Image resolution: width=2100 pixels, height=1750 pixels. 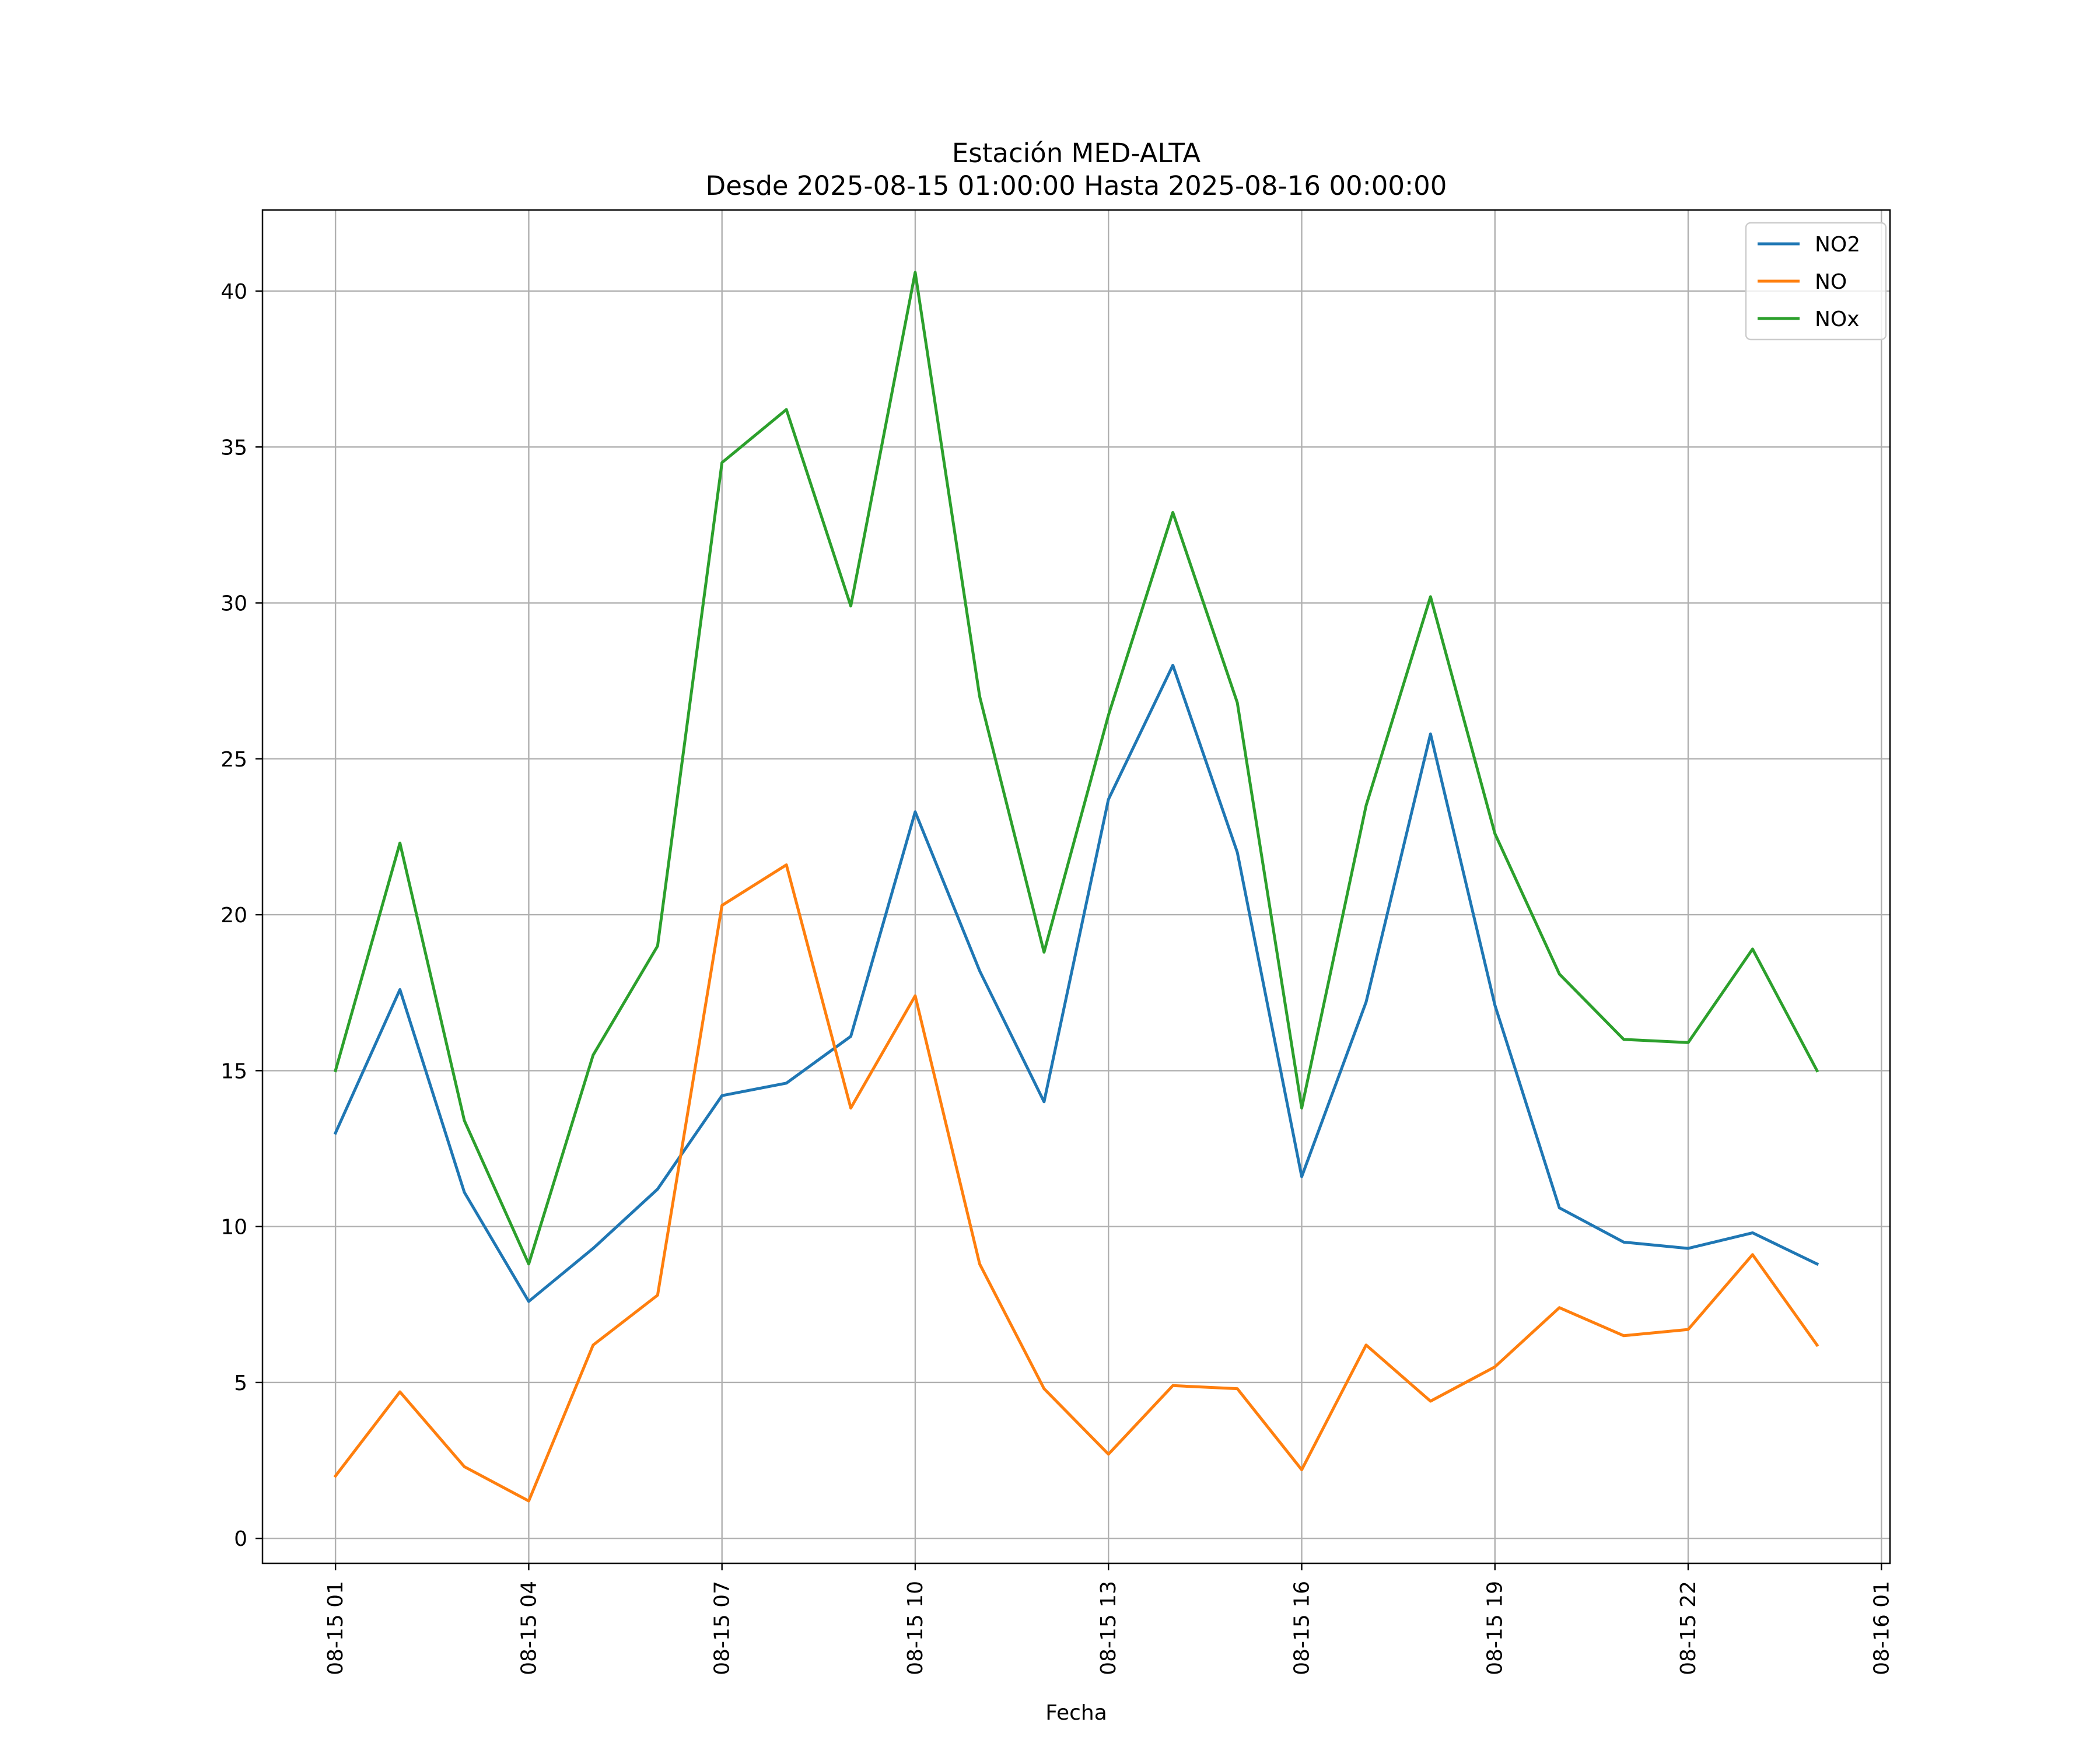 What do you see at coordinates (233, 292) in the screenshot?
I see `y-tick-label: 40` at bounding box center [233, 292].